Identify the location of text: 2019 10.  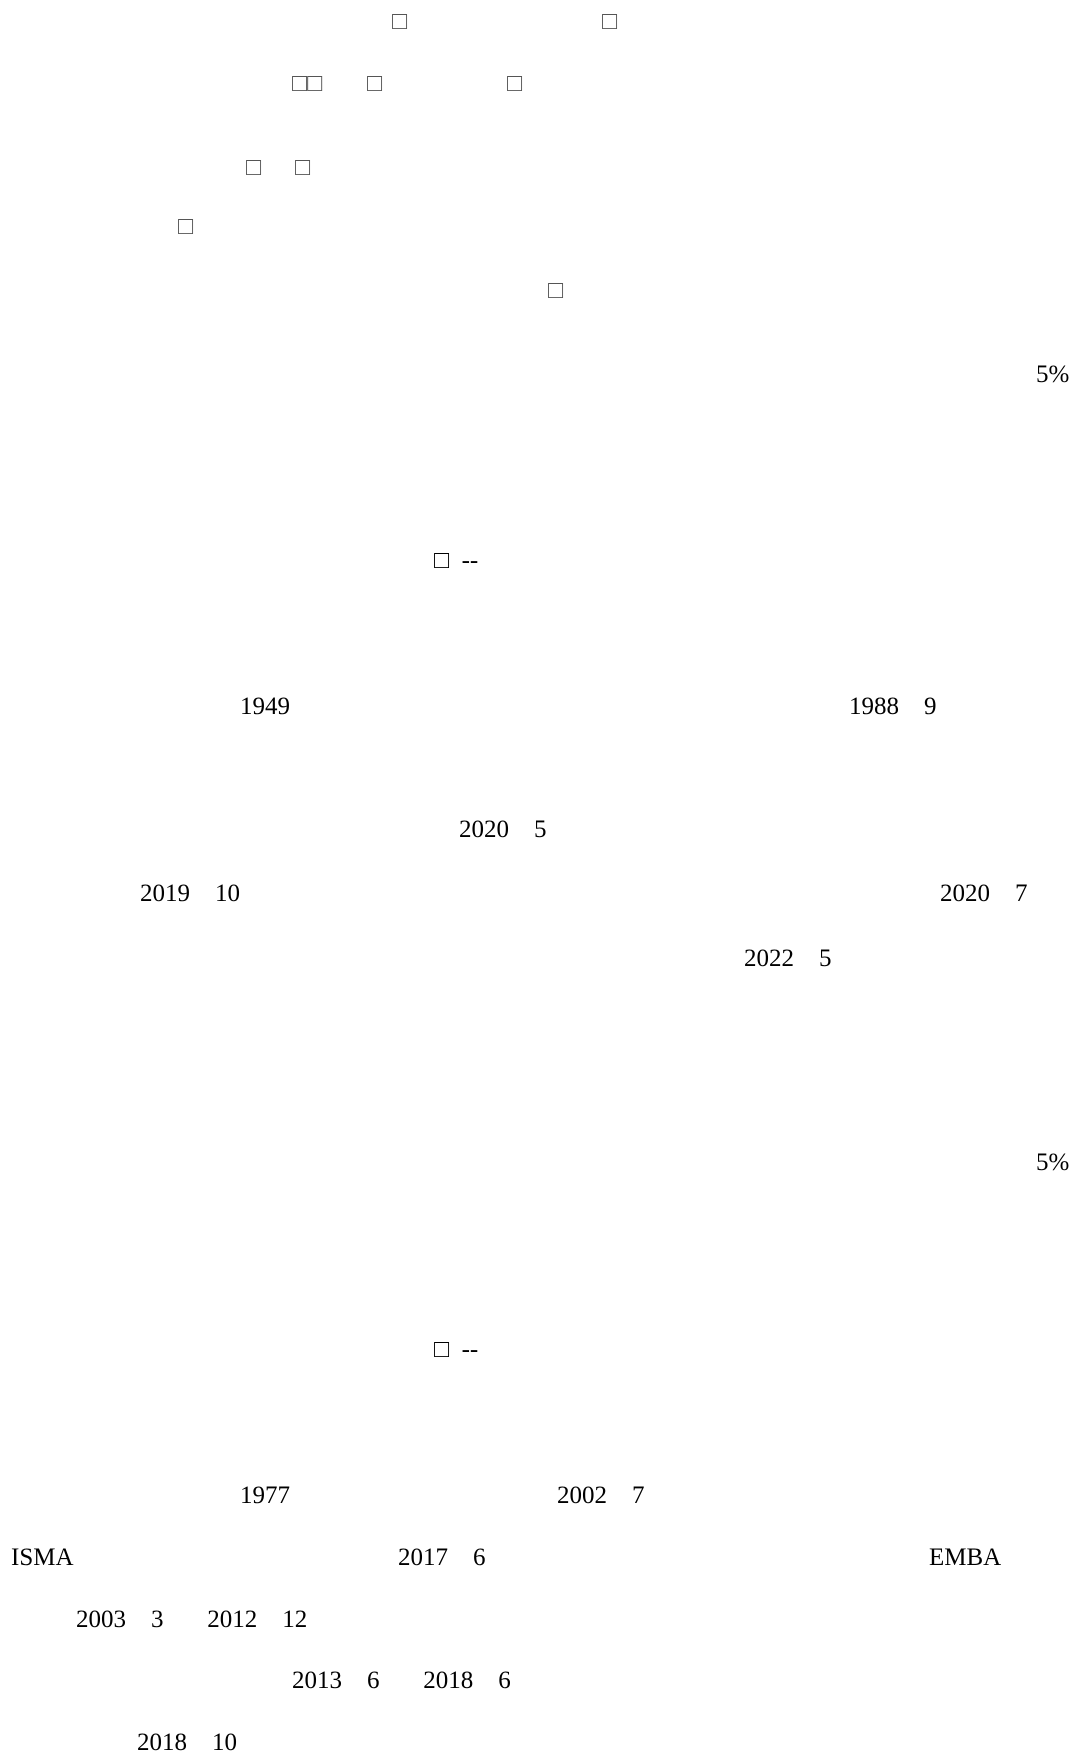
(190, 893).